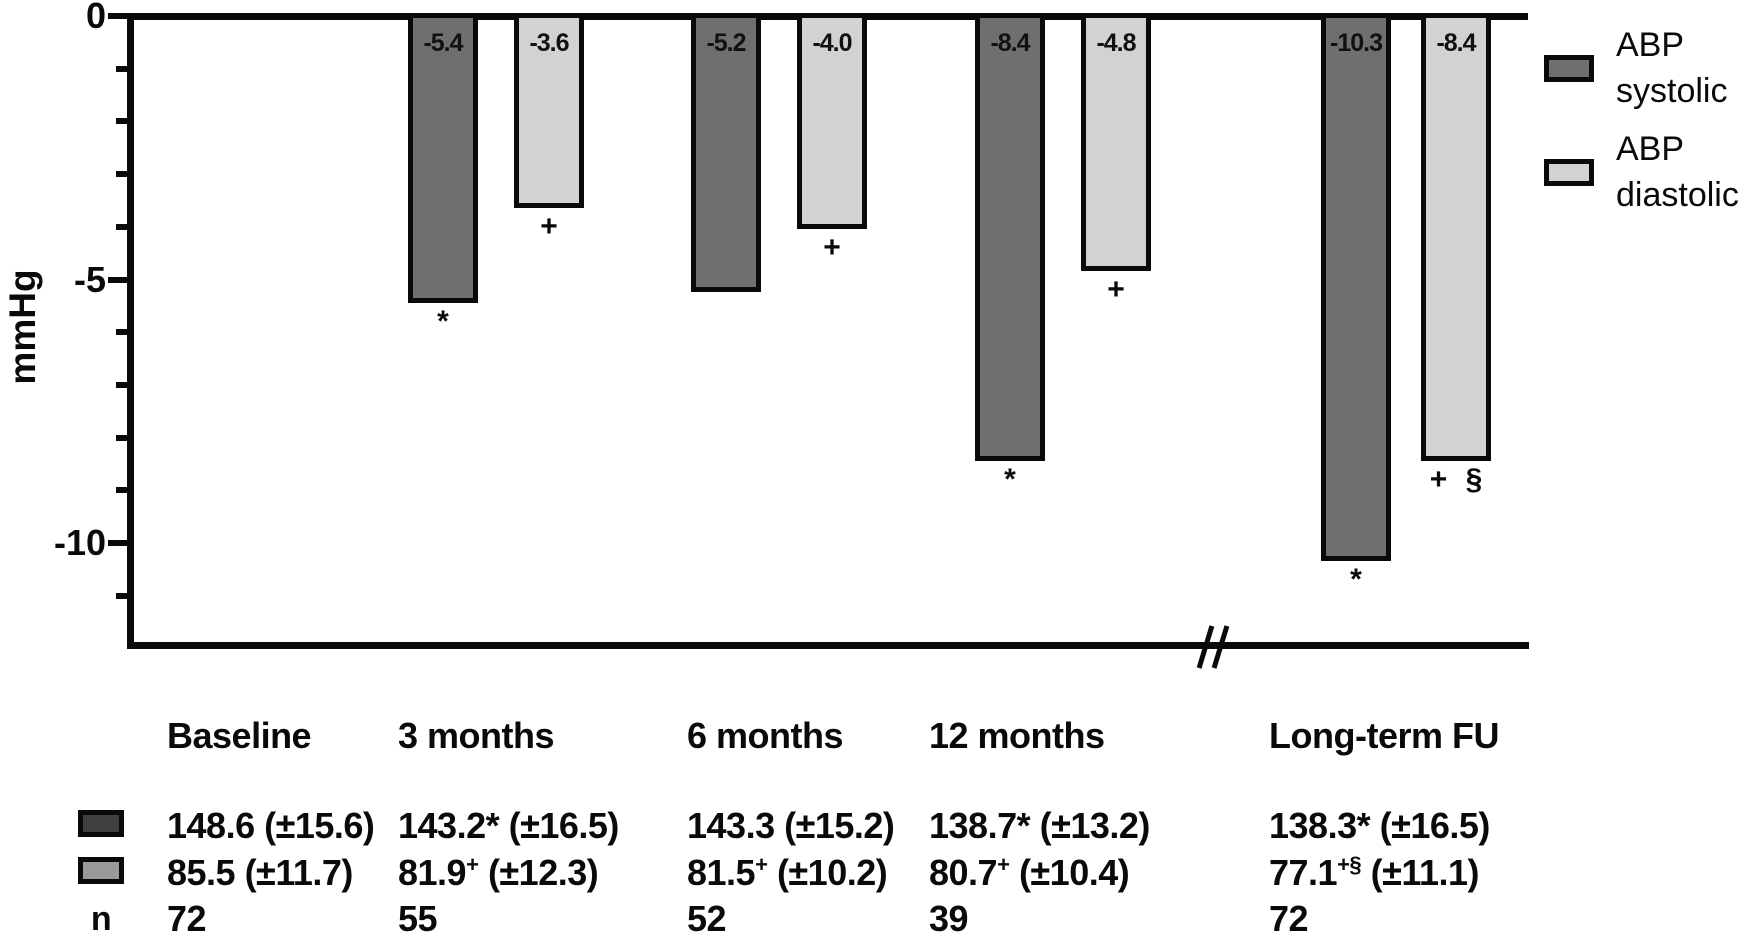 The height and width of the screenshot is (941, 1750). Describe the element at coordinates (260, 872) in the screenshot. I see `table-cell-diastolic: 85.5 (±11.7)` at that location.